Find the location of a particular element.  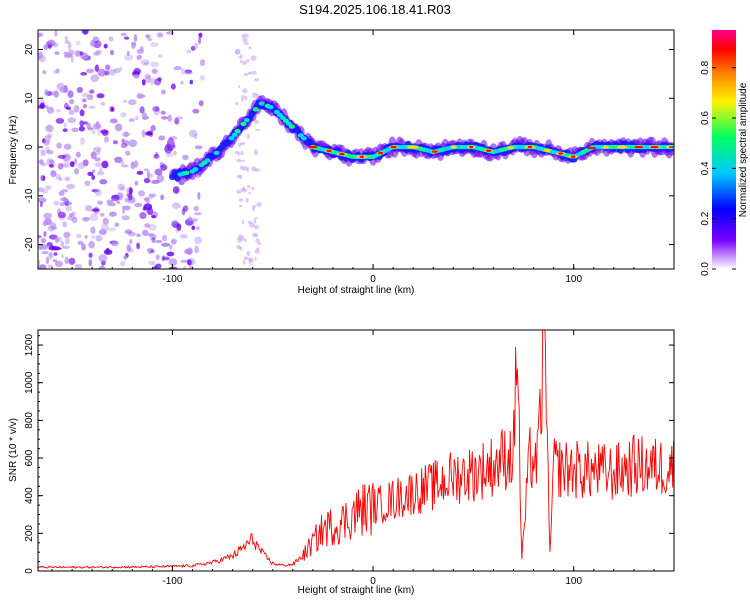

spectrogram-y-axis-label: Frequency (Hz) is located at coordinates (13, 150).